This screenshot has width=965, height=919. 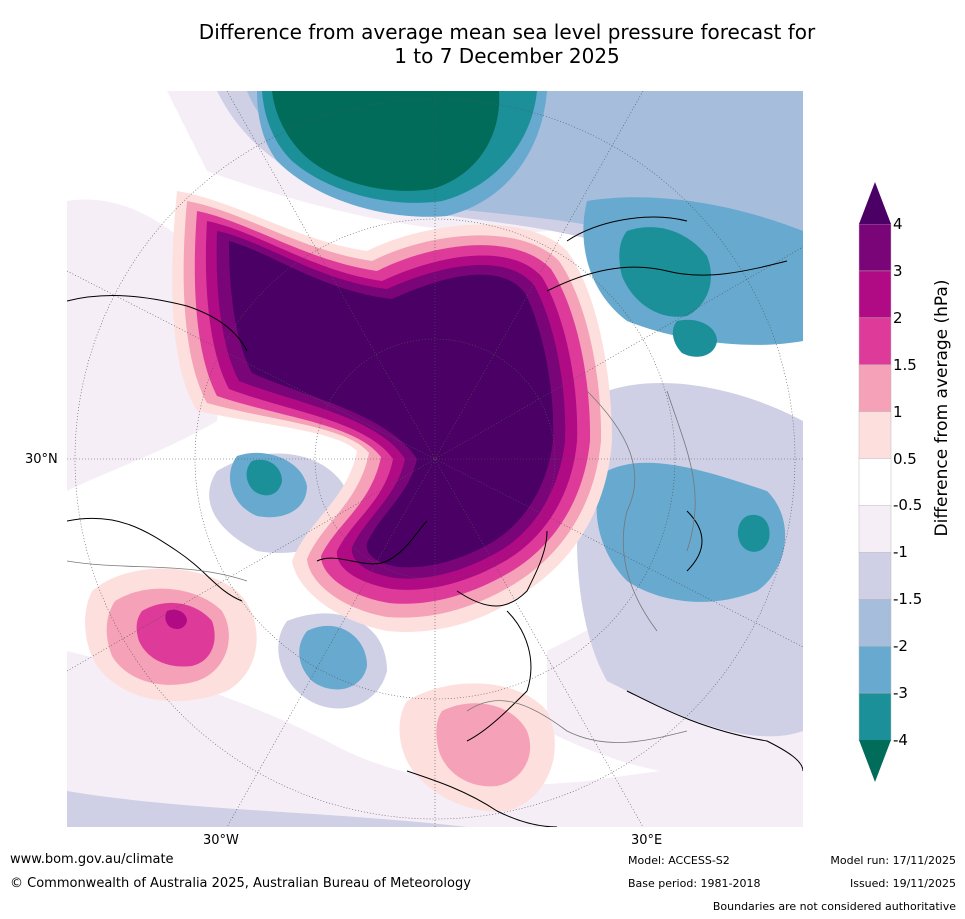 What do you see at coordinates (679, 860) in the screenshot?
I see `footer-model: Model: ACCESS-S2` at bounding box center [679, 860].